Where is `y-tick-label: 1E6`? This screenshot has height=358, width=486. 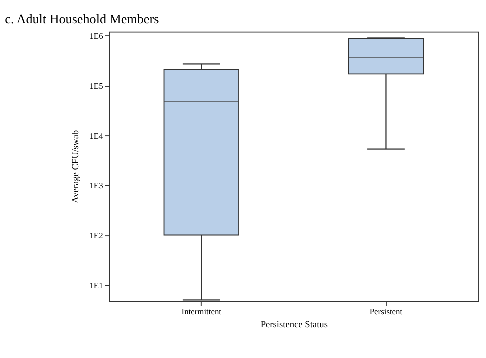 y-tick-label: 1E6 is located at coordinates (97, 37).